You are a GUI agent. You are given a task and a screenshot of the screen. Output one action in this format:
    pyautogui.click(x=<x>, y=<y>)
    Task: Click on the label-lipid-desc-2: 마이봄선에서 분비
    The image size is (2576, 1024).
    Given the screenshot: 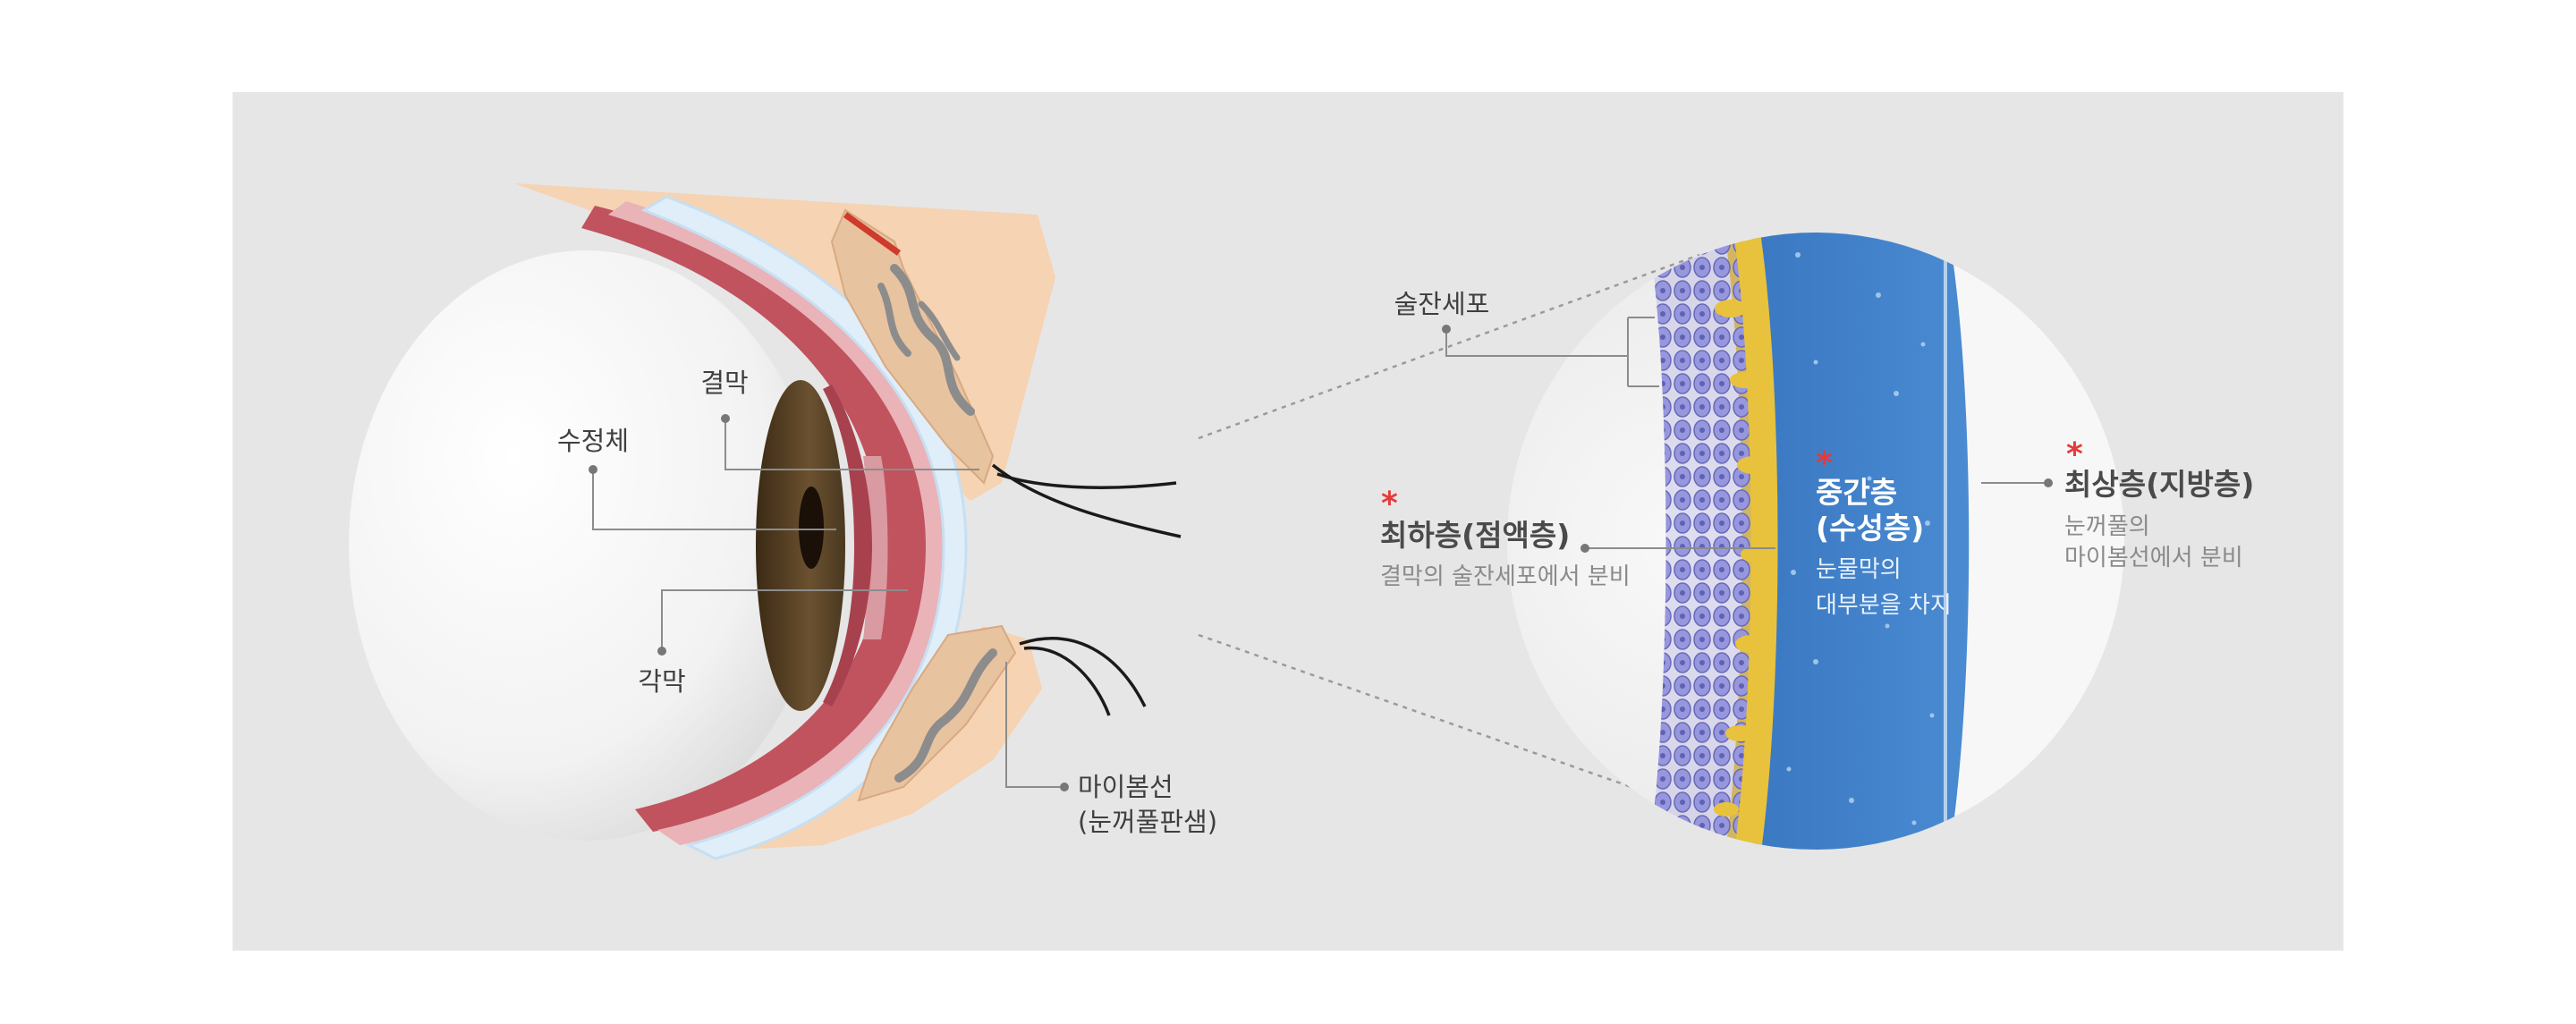 What is the action you would take?
    pyautogui.click(x=2153, y=558)
    